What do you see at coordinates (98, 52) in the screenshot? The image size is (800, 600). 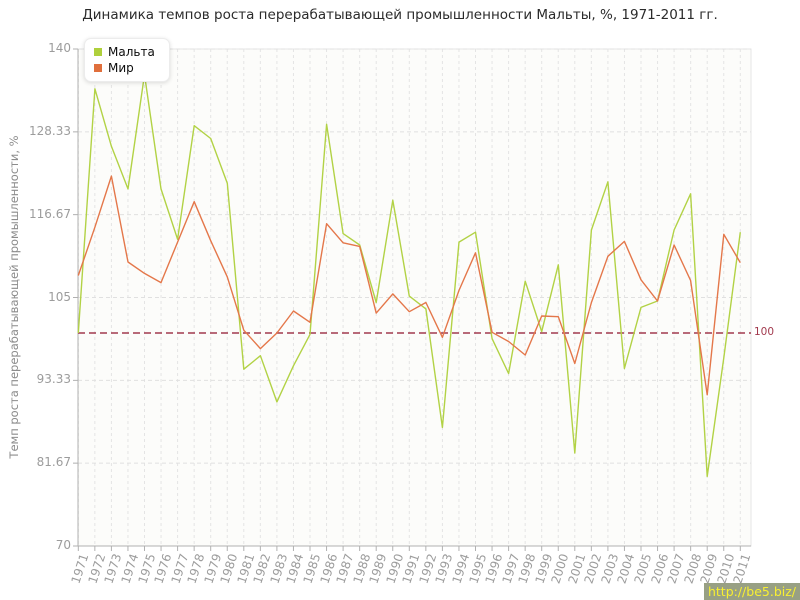 I see `malta-series-swatch-icon` at bounding box center [98, 52].